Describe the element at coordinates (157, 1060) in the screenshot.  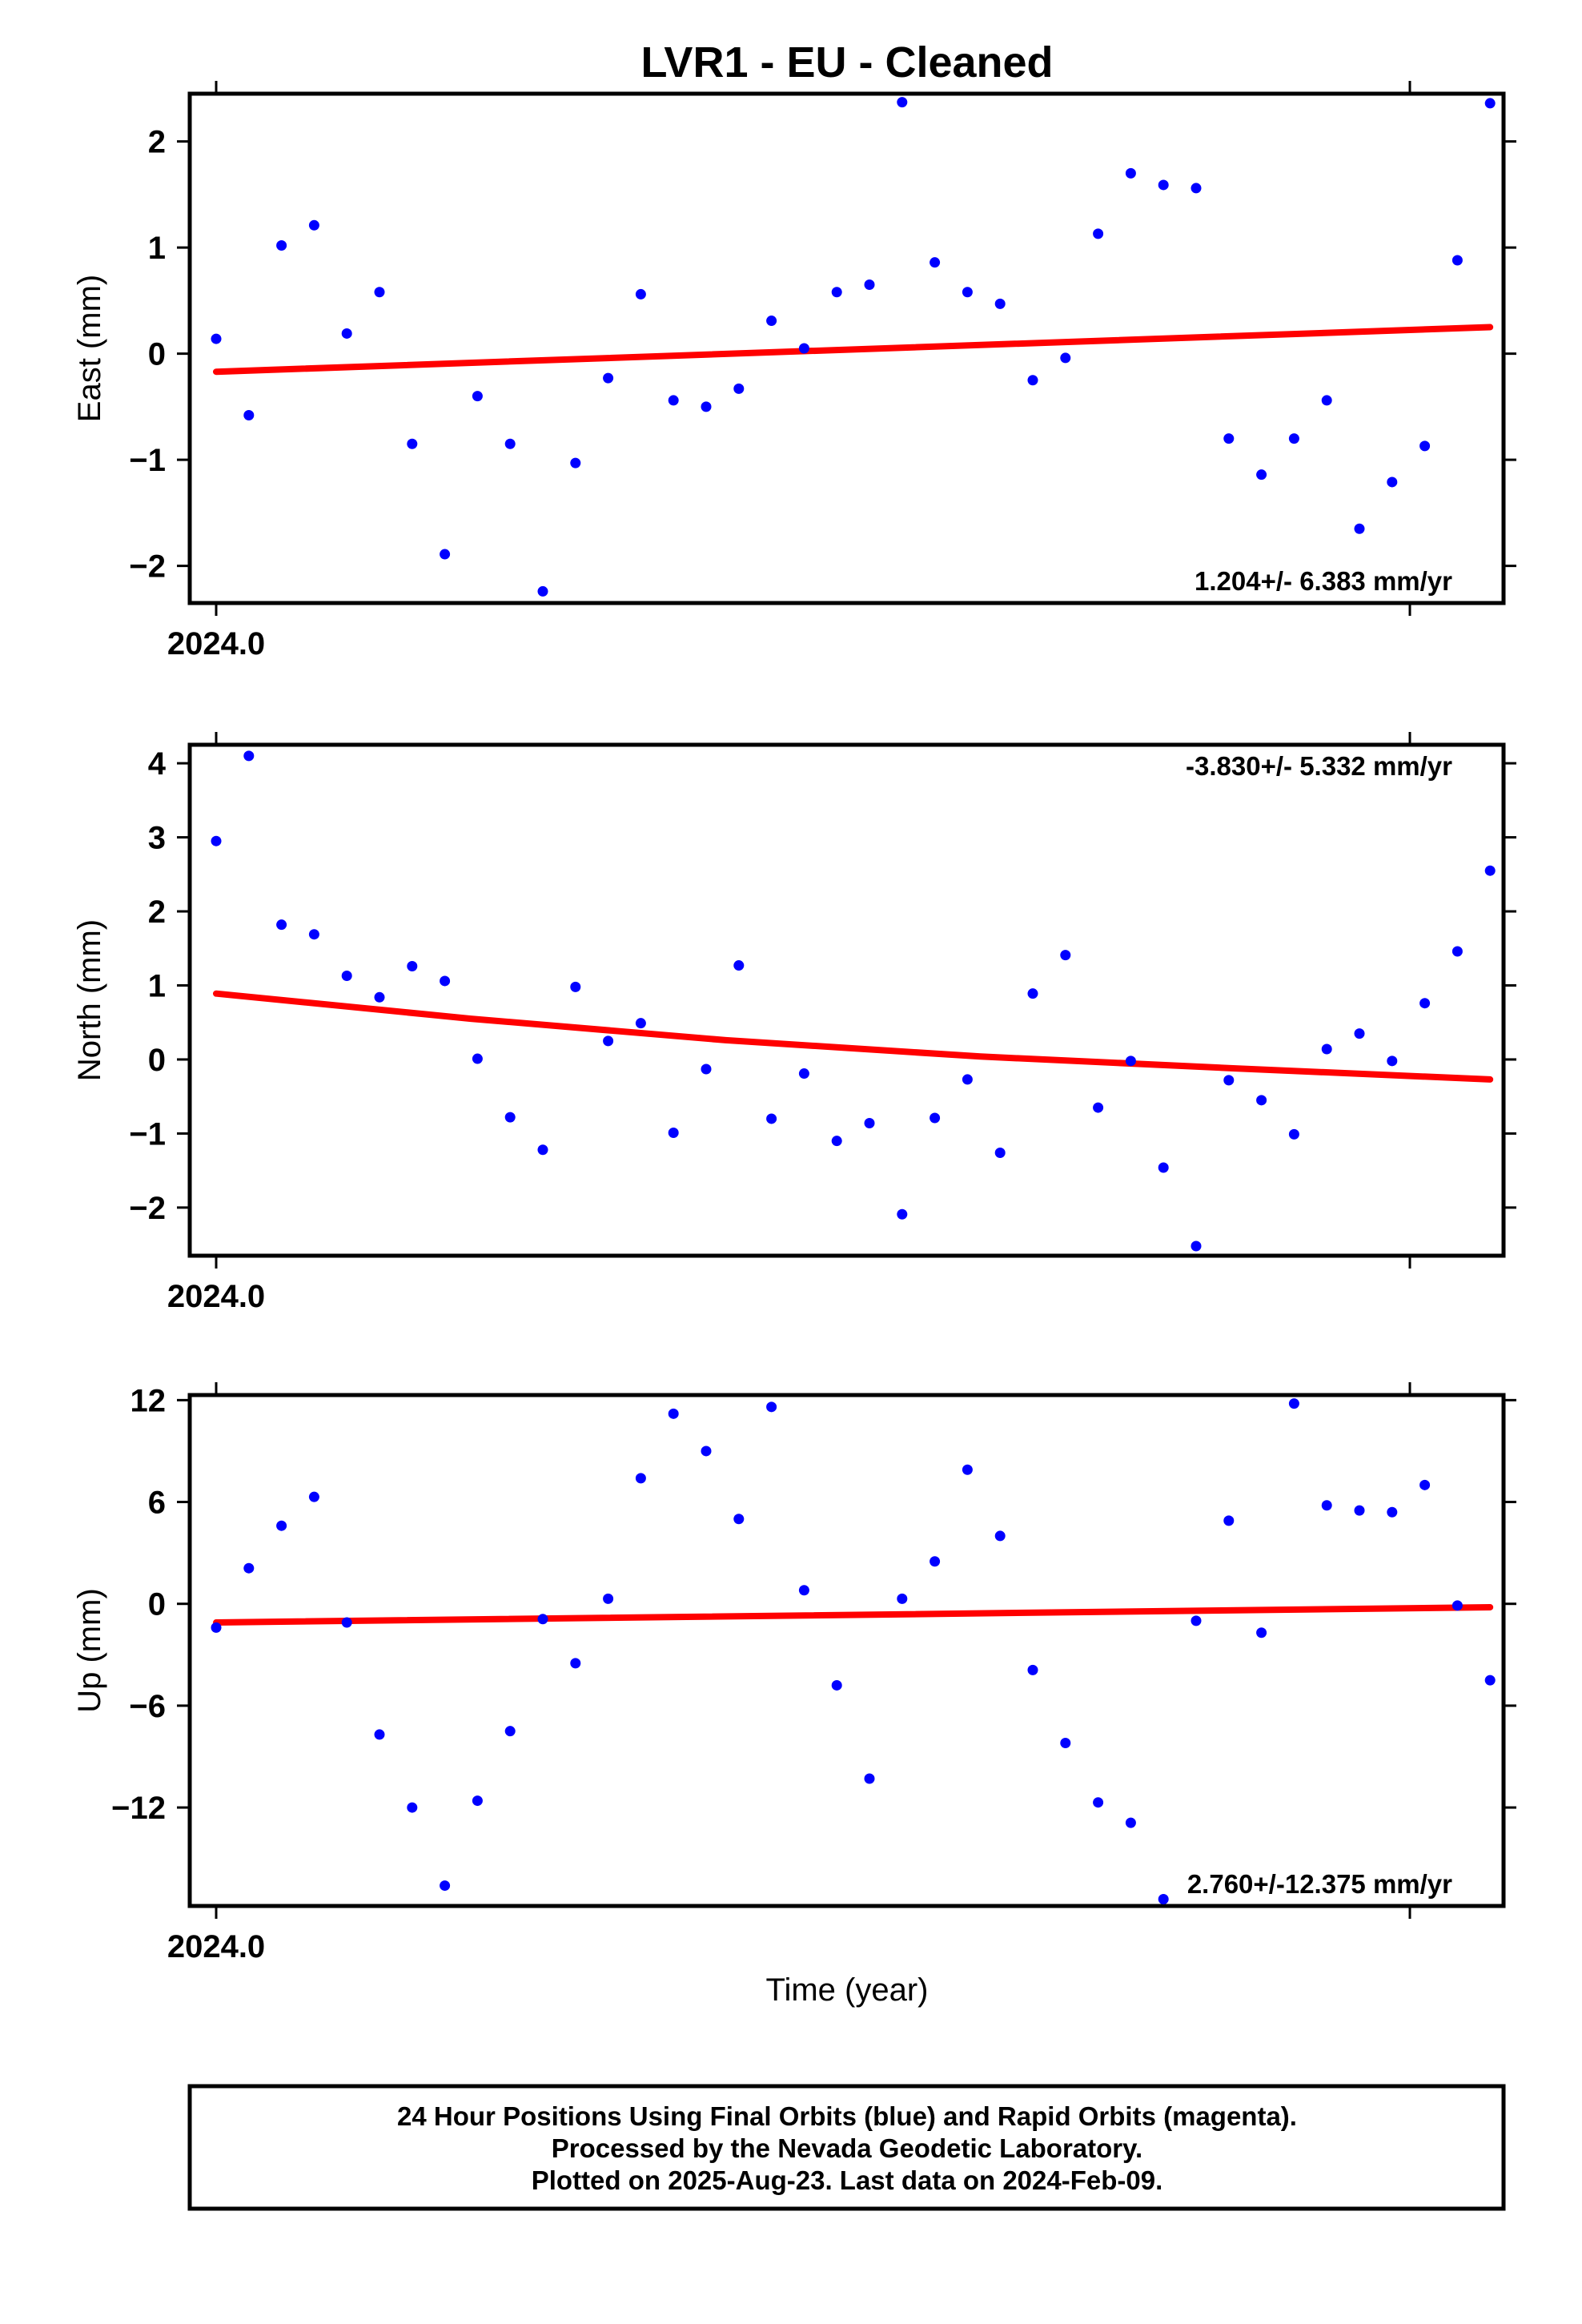
I see `north-ytick-label: 0` at that location.